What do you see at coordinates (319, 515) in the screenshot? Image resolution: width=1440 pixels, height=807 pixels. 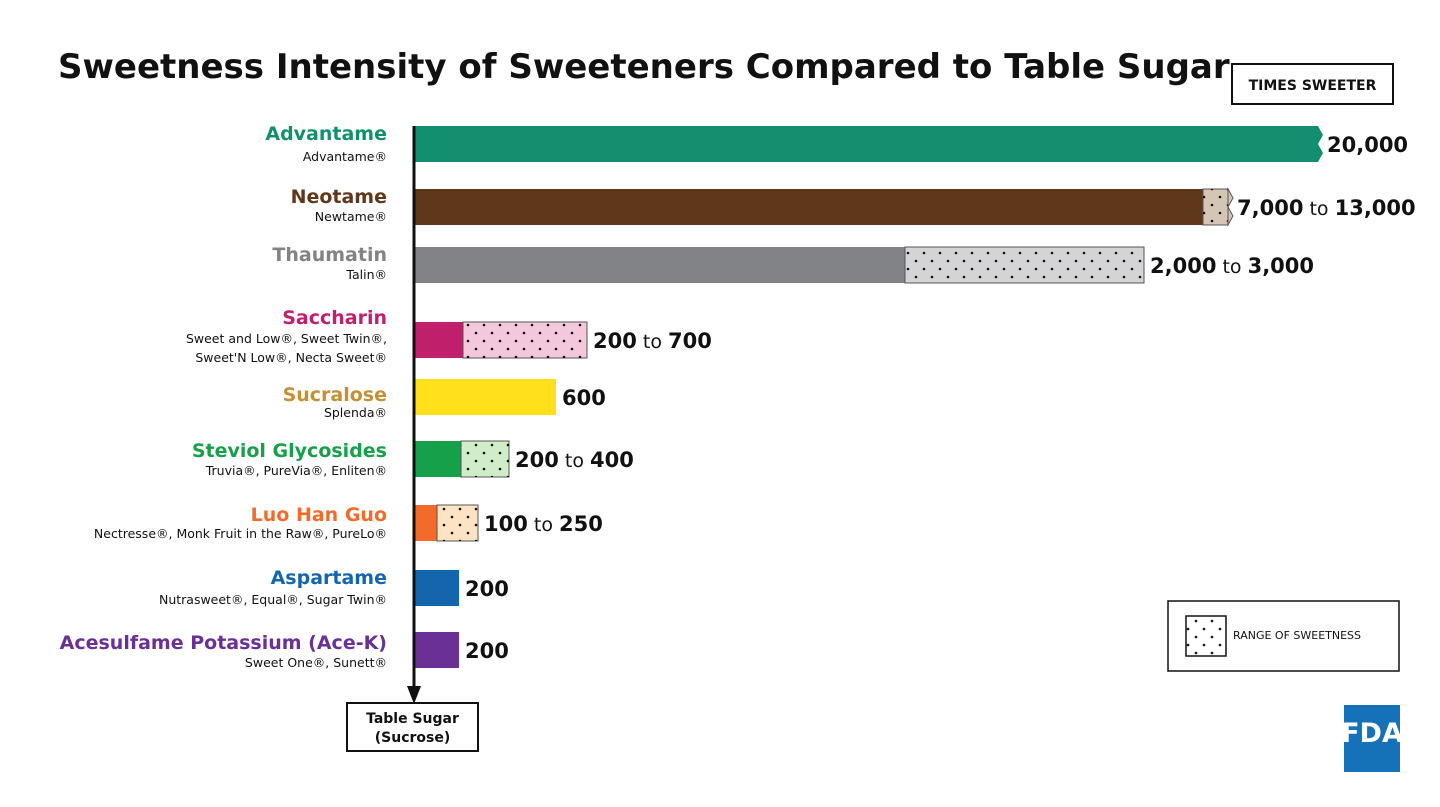 I see `category-name: Luo Han Guo` at bounding box center [319, 515].